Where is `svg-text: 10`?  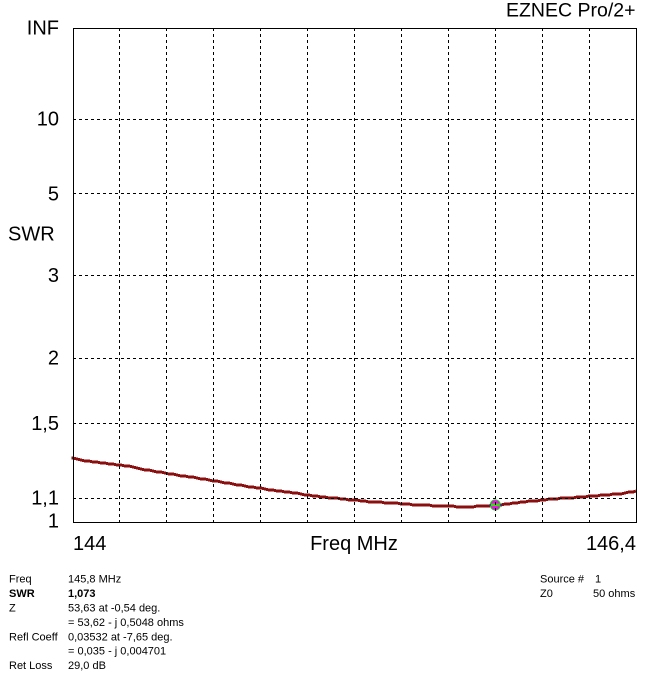 svg-text: 10 is located at coordinates (48, 120).